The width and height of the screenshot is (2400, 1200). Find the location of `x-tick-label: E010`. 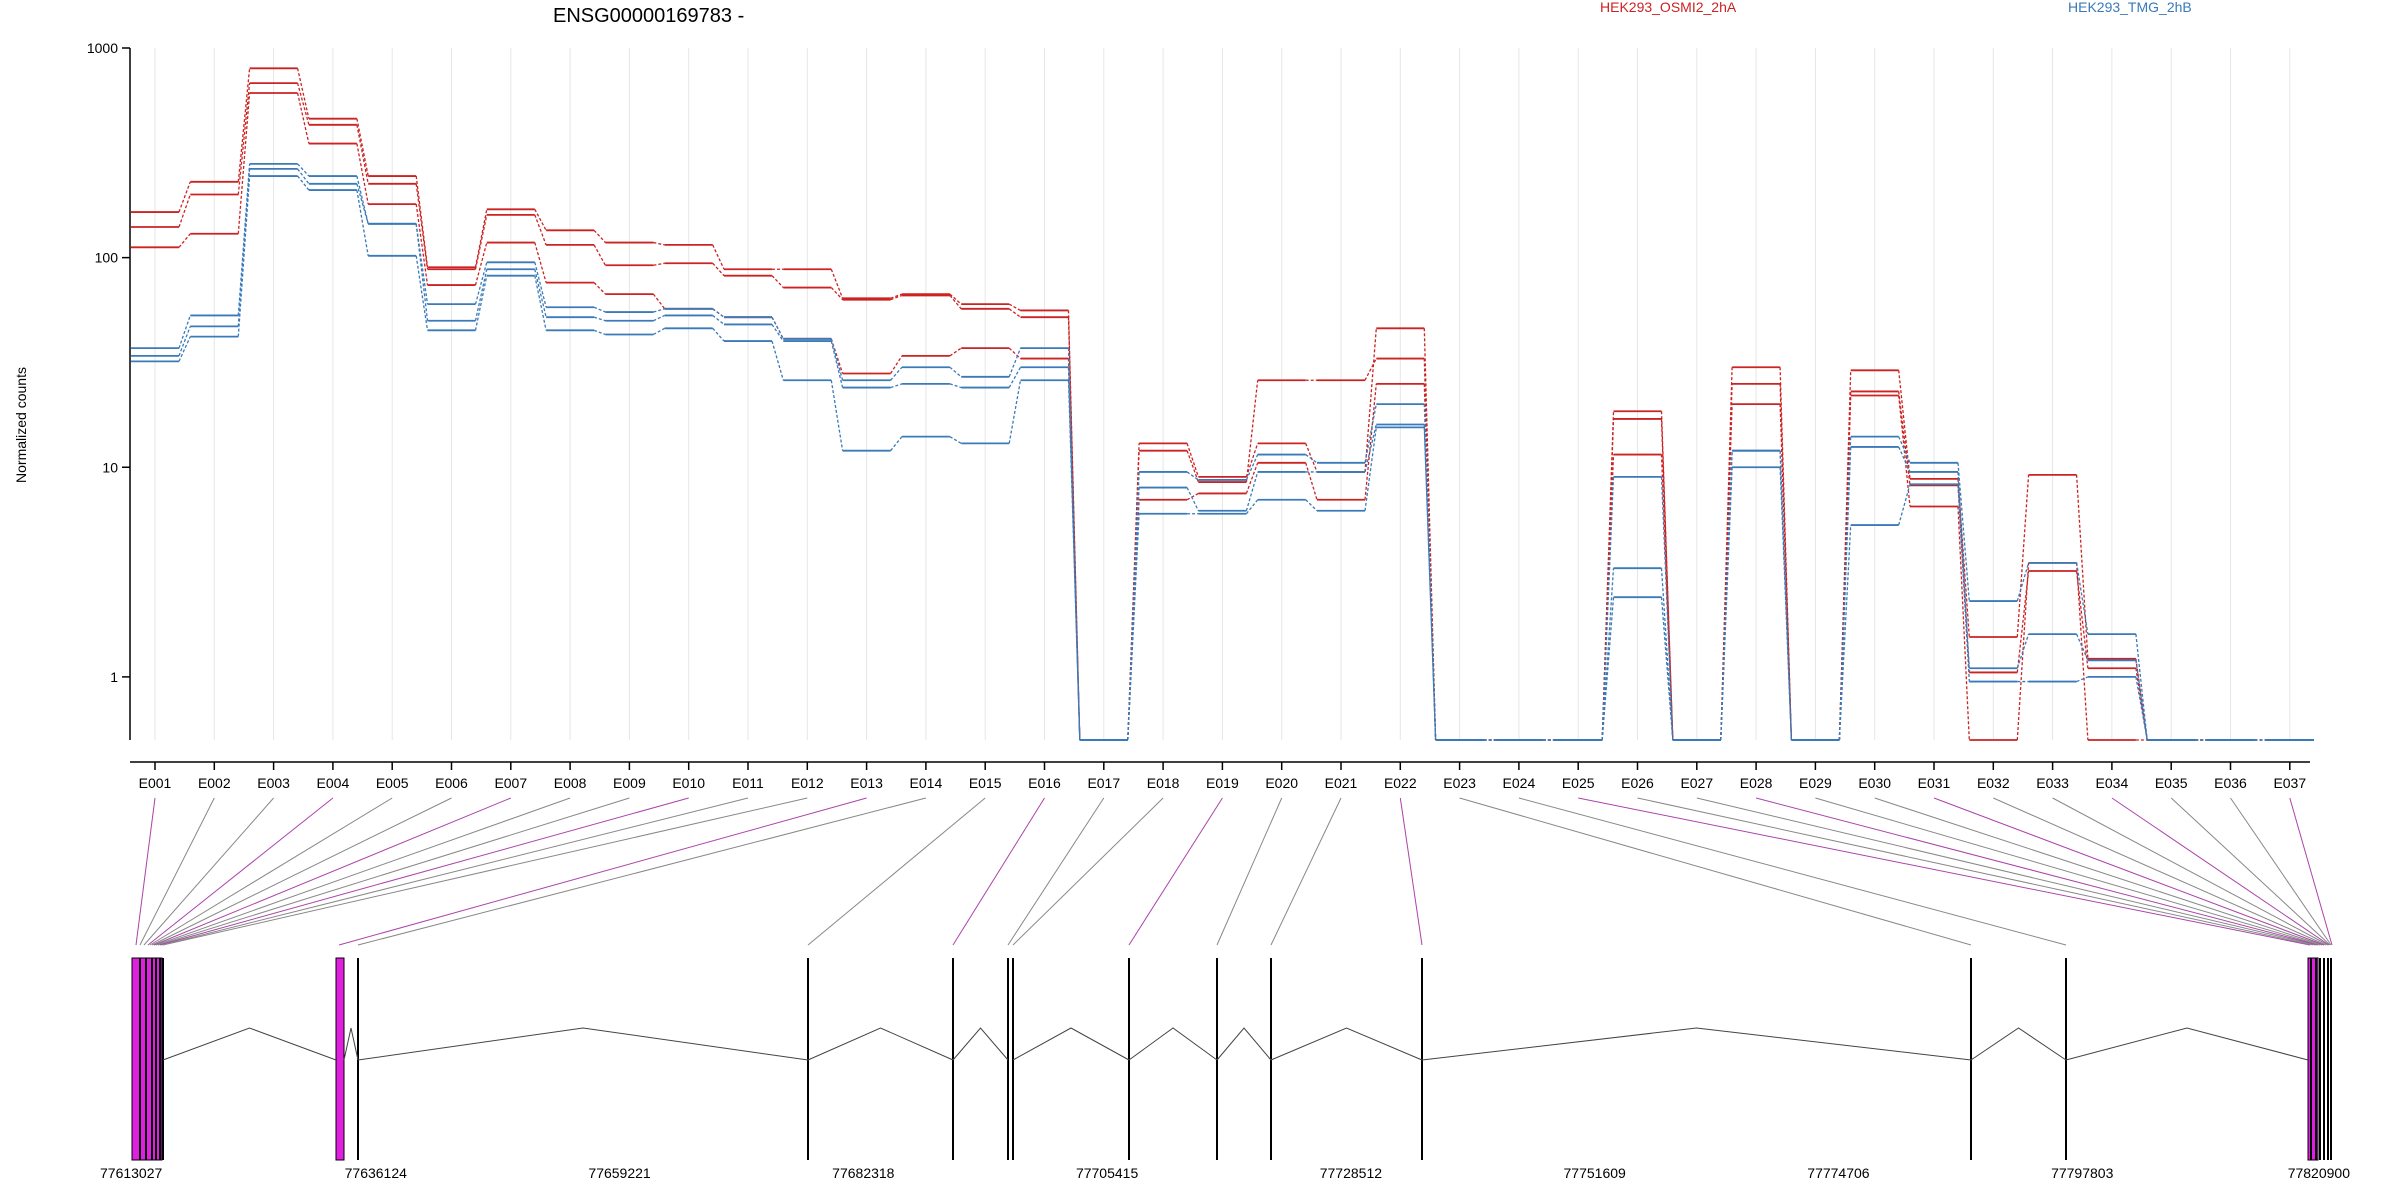

x-tick-label: E010 is located at coordinates (688, 783).